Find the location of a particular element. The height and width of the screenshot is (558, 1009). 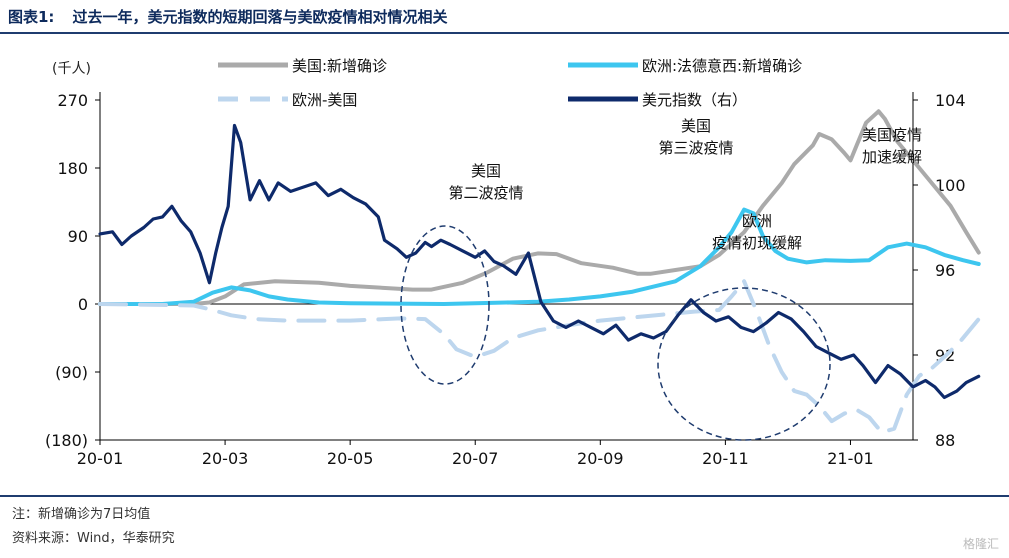

right-axis-tick-label: 88 is located at coordinates (945, 440).